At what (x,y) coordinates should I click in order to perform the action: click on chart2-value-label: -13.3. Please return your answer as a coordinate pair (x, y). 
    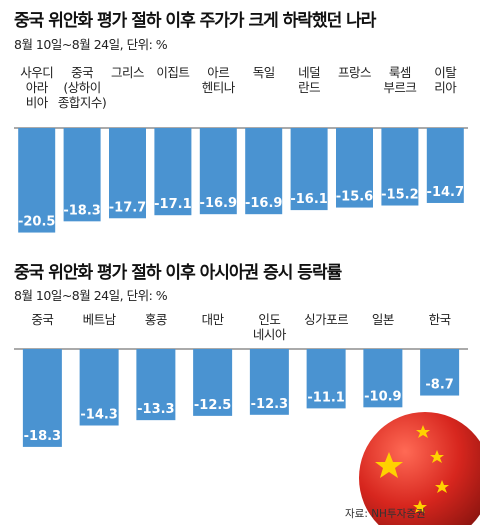
    Looking at the image, I should click on (155, 409).